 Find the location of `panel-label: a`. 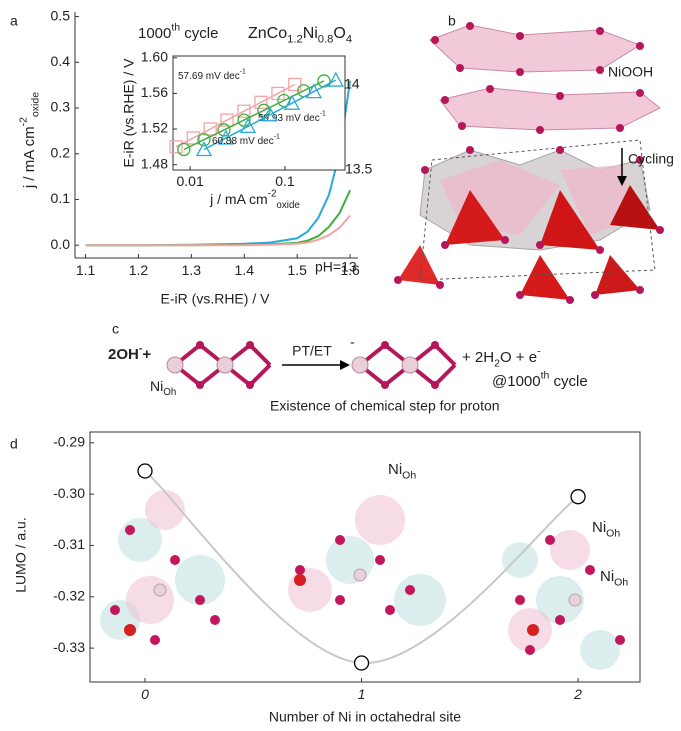

panel-label: a is located at coordinates (14, 21).